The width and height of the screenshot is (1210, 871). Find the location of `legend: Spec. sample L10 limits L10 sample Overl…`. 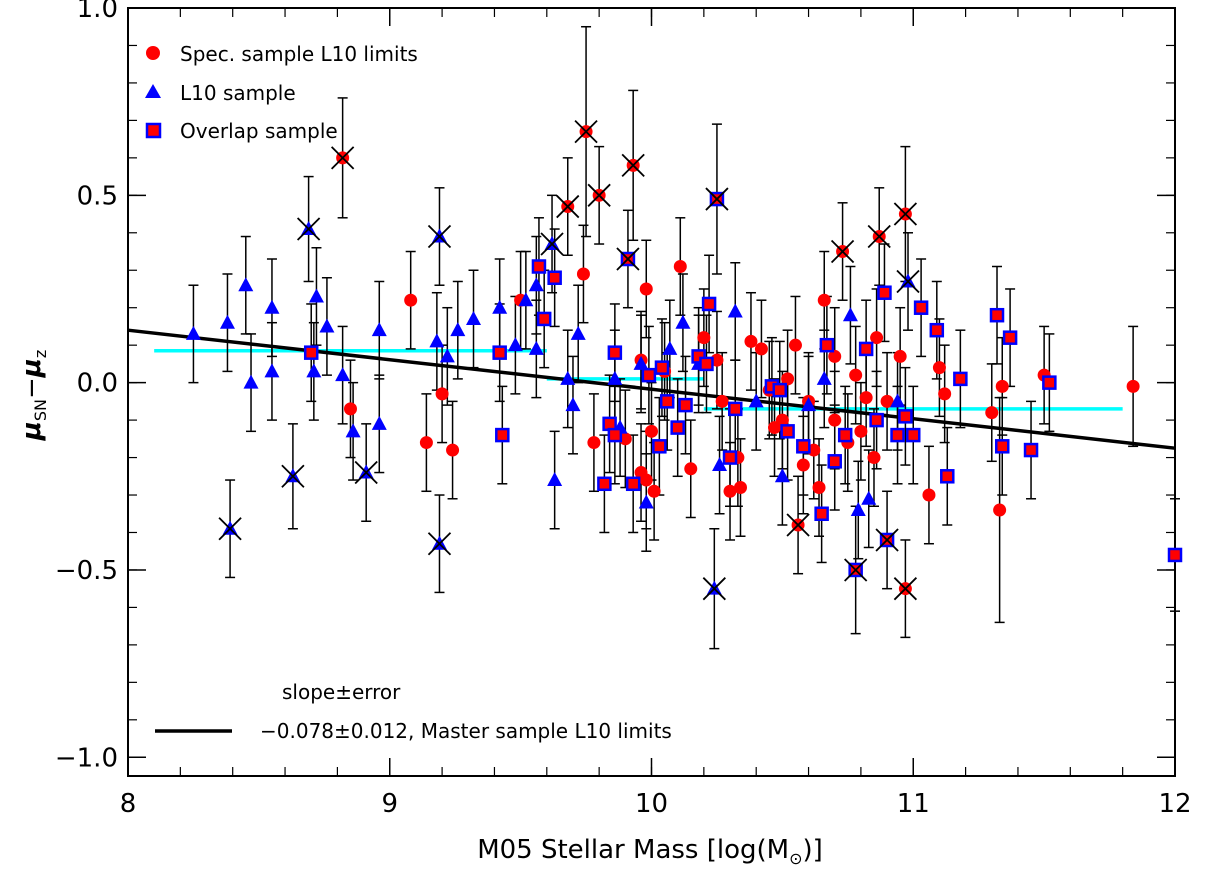

legend: Spec. sample L10 limits L10 sample Overl… is located at coordinates (281, 92).